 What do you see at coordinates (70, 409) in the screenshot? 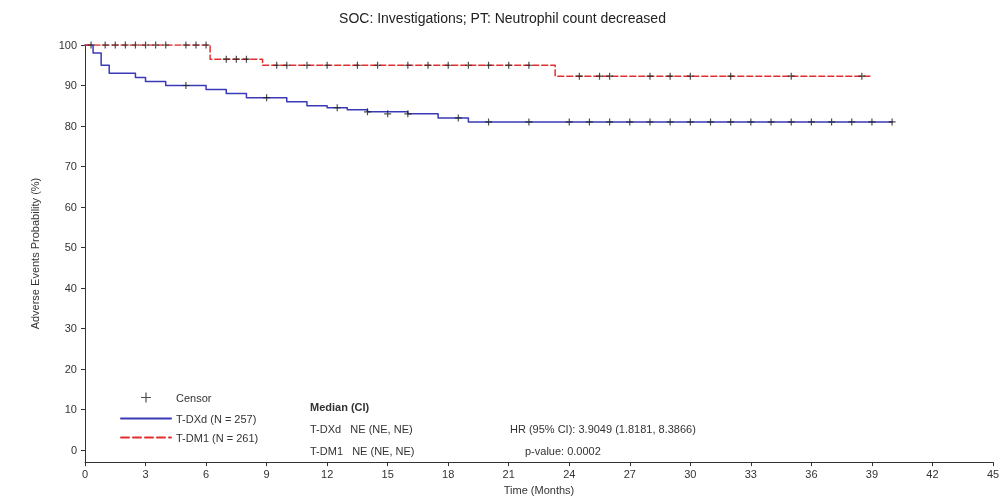
I see `y-tick-label: 10` at bounding box center [70, 409].